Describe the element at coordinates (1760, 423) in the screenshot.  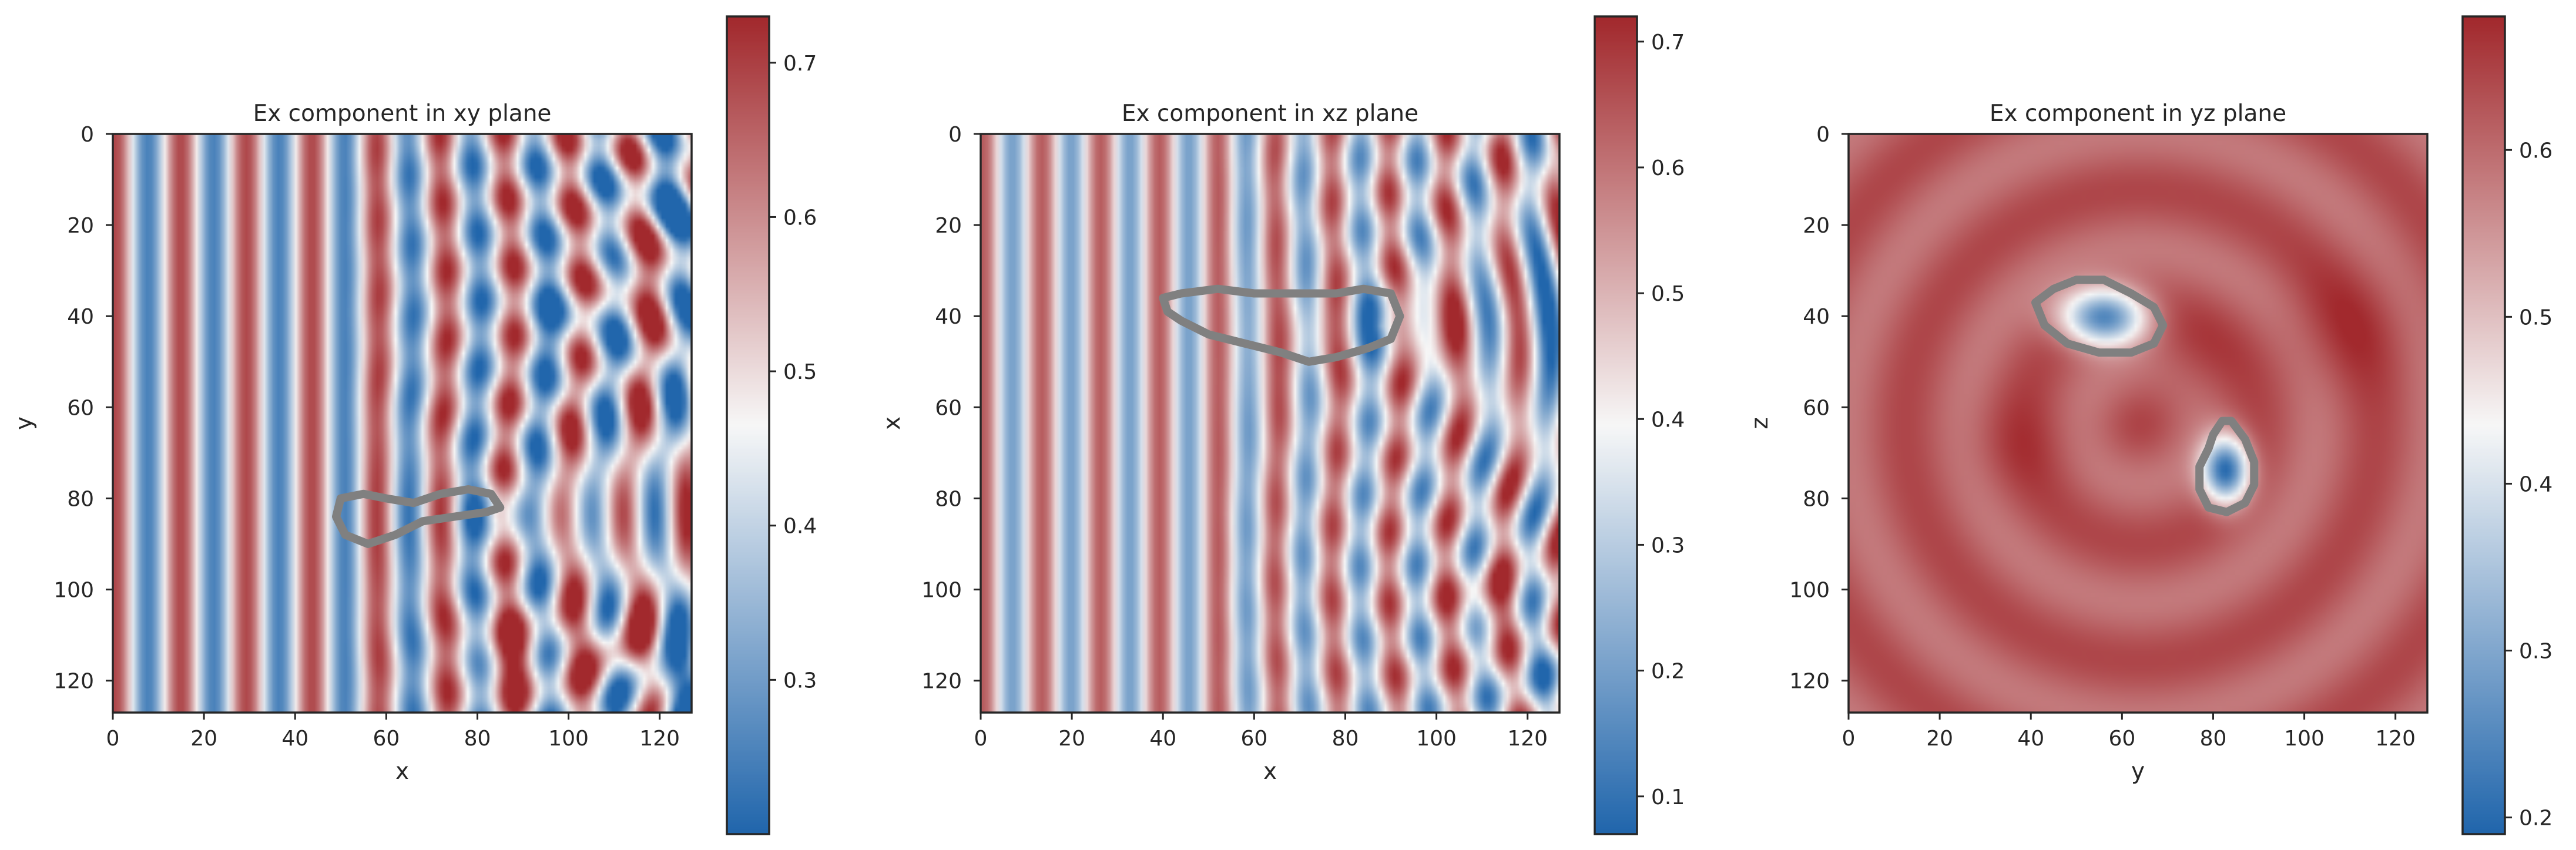
I see `y-axis-label: z` at that location.